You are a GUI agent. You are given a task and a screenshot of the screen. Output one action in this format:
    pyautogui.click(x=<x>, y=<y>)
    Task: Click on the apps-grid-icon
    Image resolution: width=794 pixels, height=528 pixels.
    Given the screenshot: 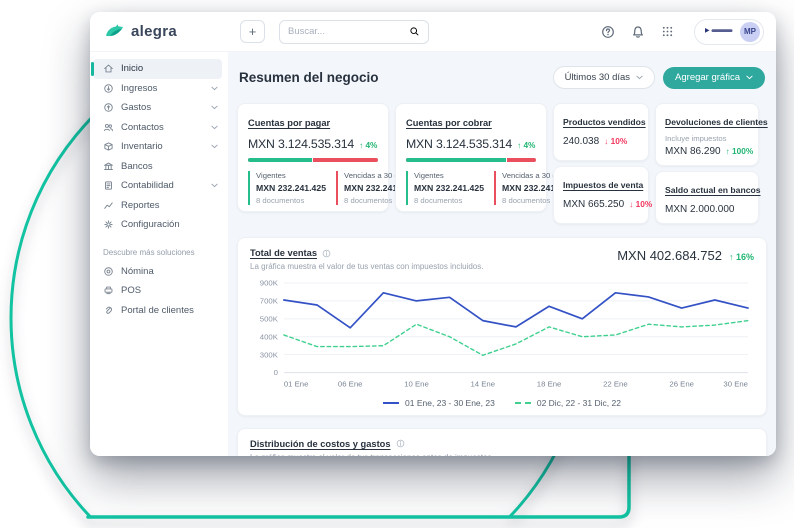 What is the action you would take?
    pyautogui.click(x=667, y=31)
    